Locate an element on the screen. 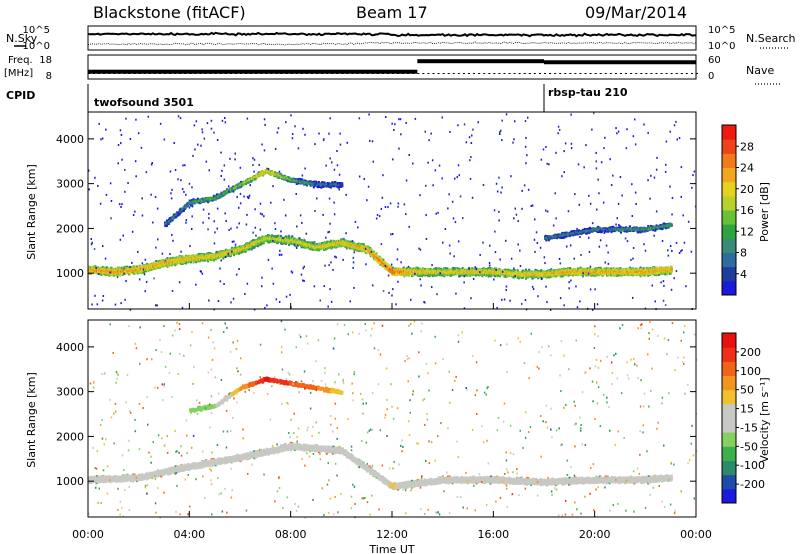 This screenshot has width=800, height=554. noise-panel is located at coordinates (392, 38).